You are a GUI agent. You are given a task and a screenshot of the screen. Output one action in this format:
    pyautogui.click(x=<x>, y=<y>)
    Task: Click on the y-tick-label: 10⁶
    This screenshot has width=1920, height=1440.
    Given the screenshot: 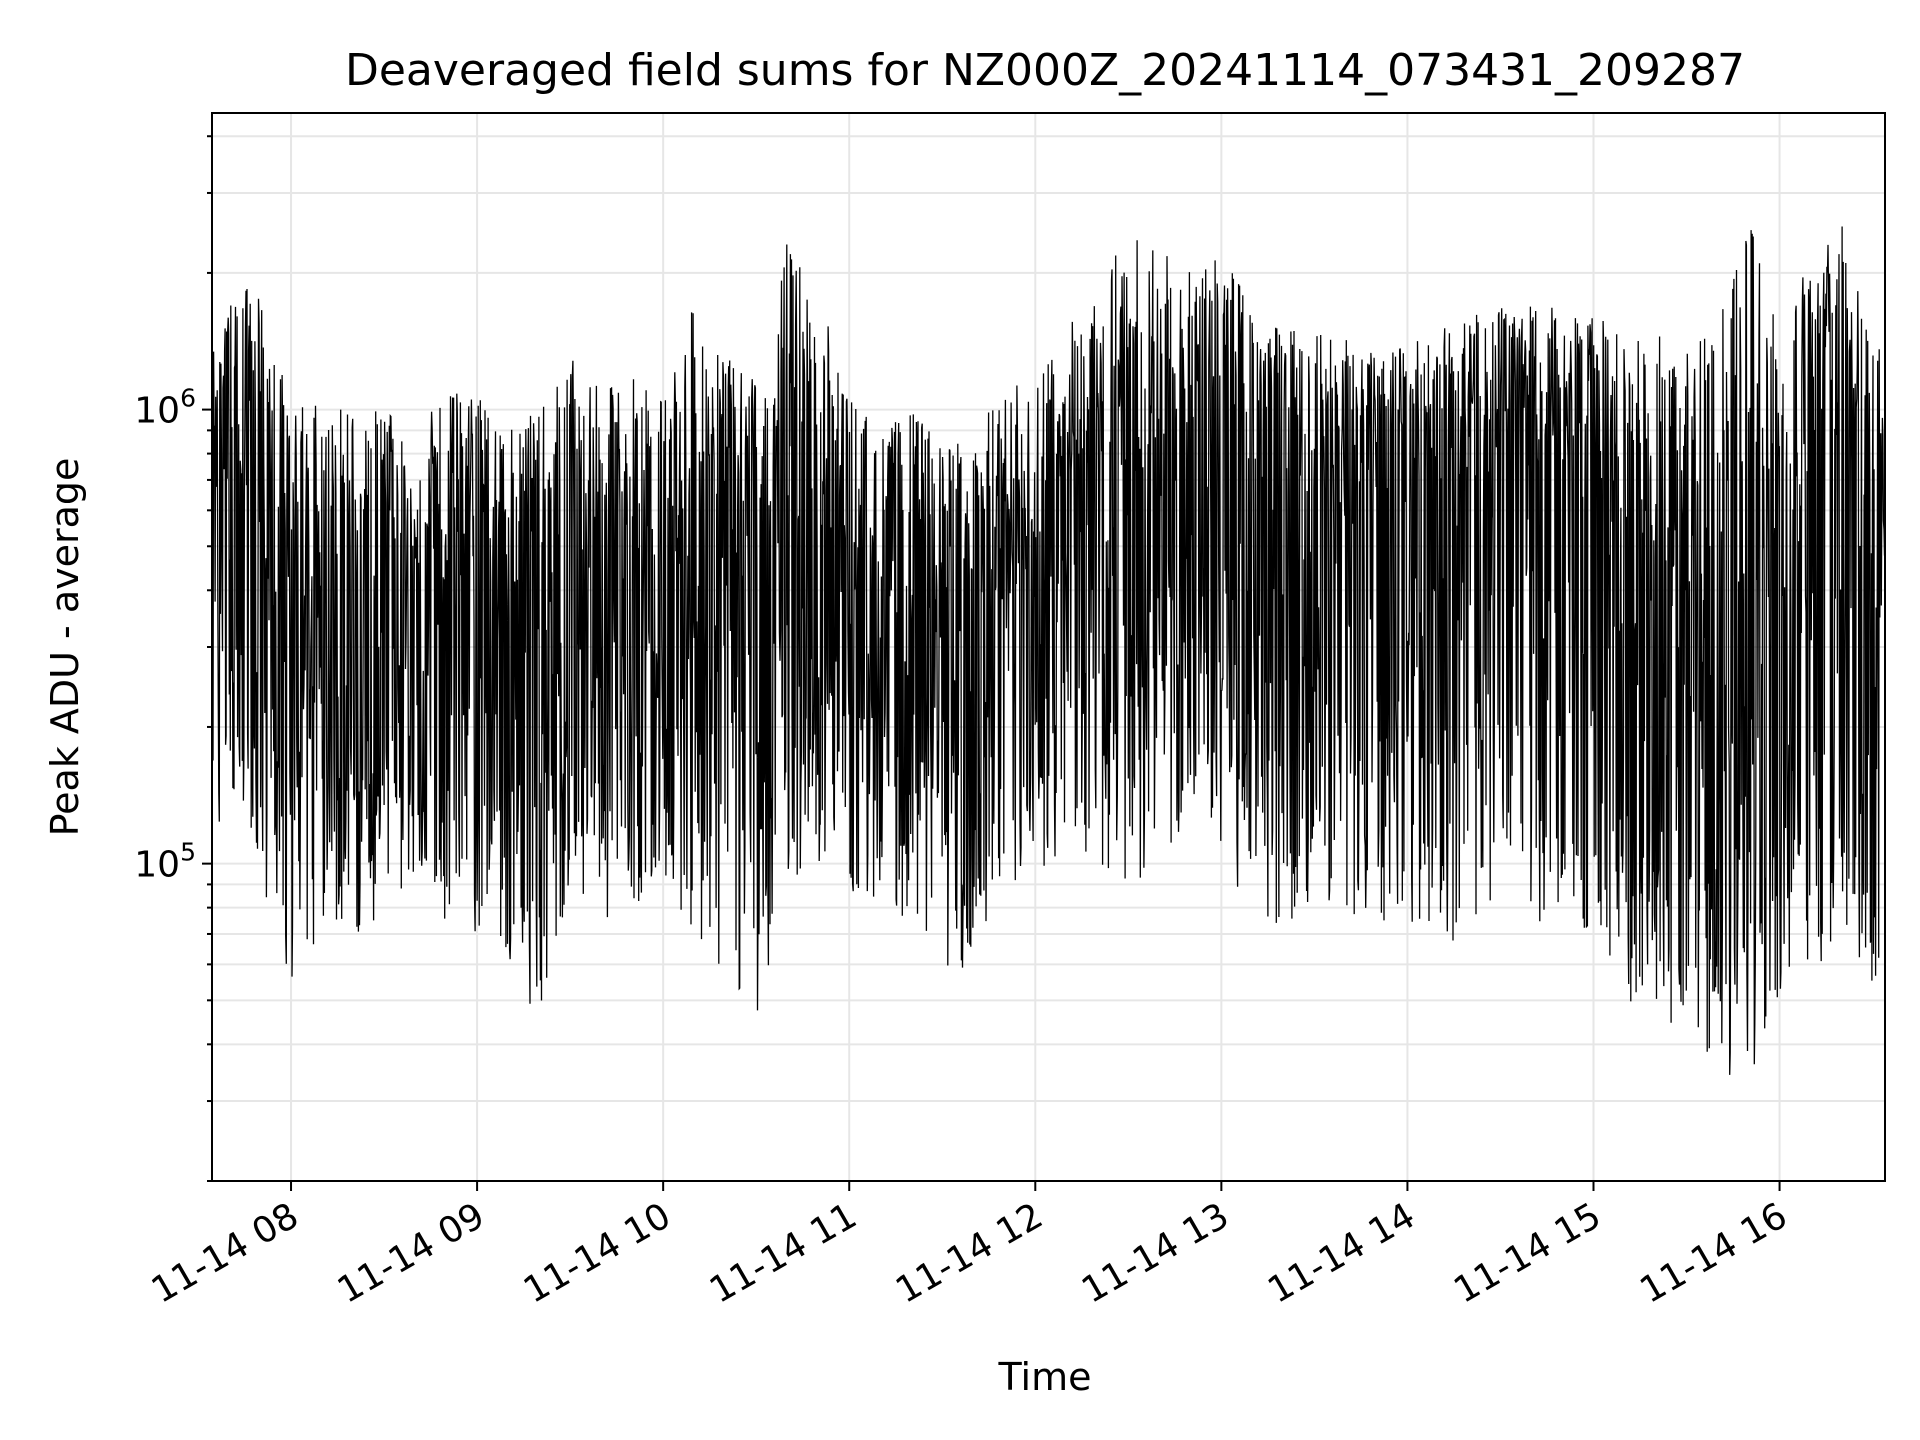 What is the action you would take?
    pyautogui.click(x=165, y=408)
    